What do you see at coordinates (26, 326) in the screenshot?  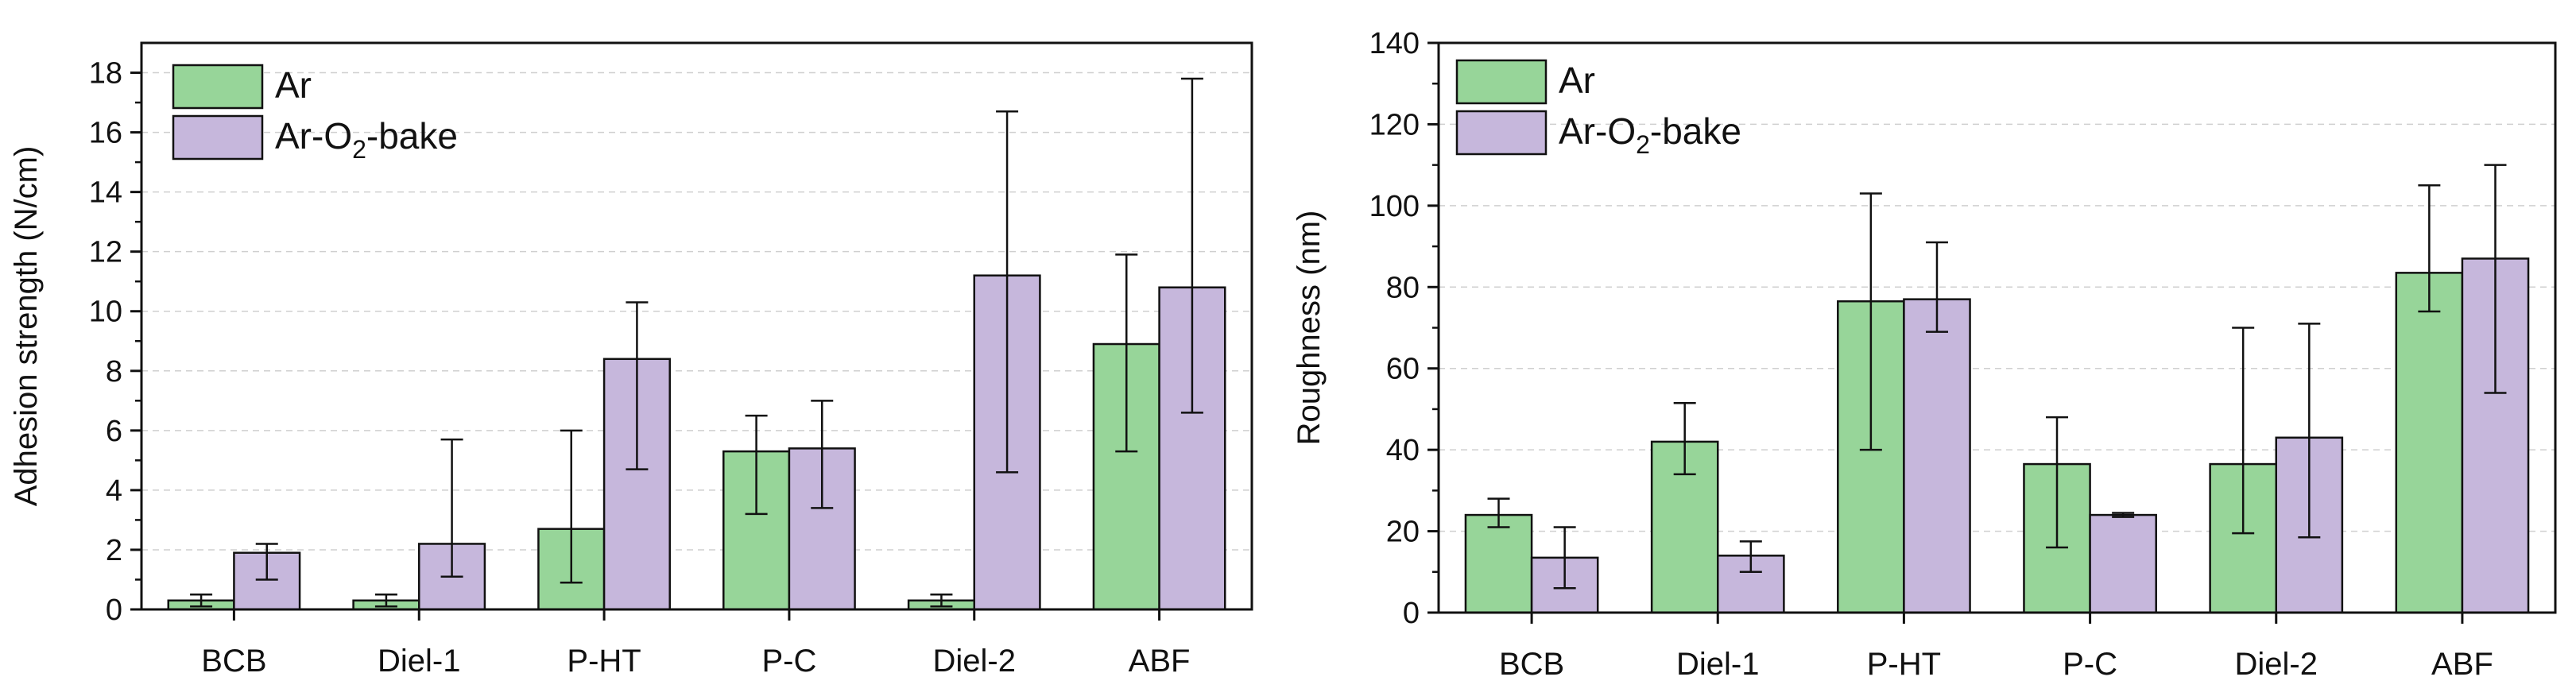 I see `y-axis-title: Adhesion strength (N/cm)` at bounding box center [26, 326].